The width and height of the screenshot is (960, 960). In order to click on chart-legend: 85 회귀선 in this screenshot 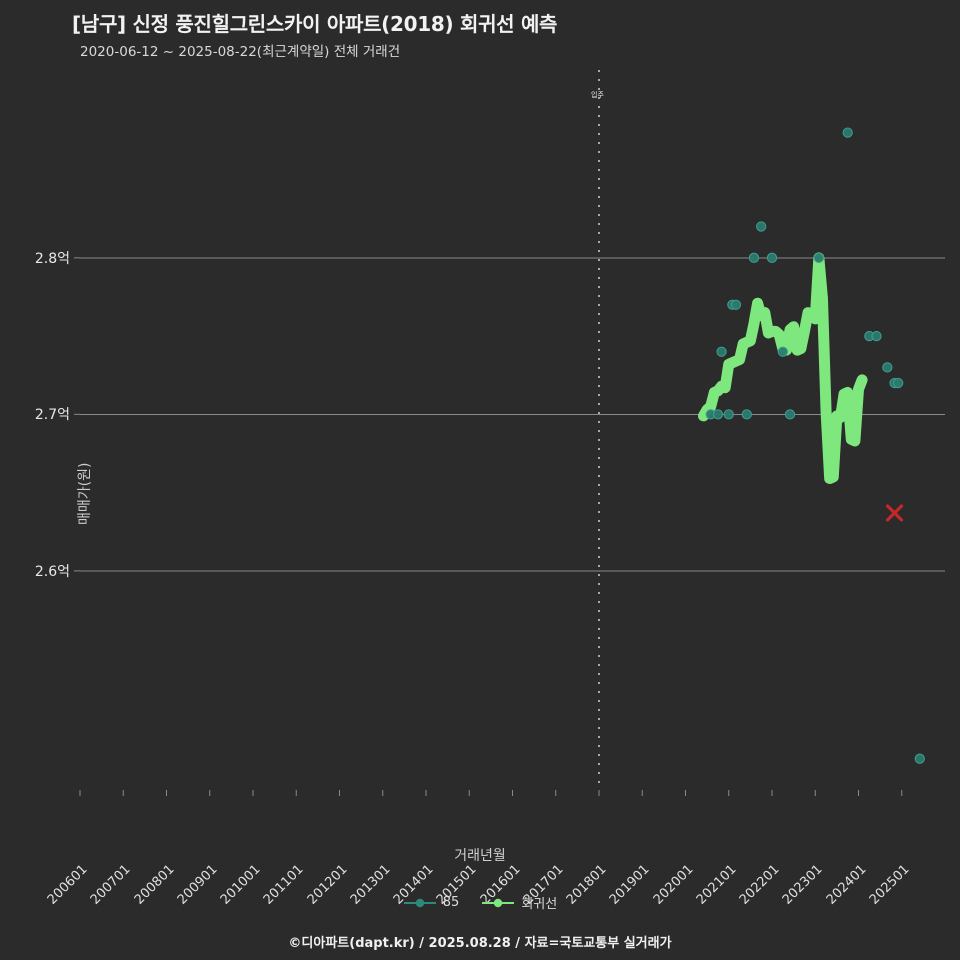, I will do `click(480, 902)`.